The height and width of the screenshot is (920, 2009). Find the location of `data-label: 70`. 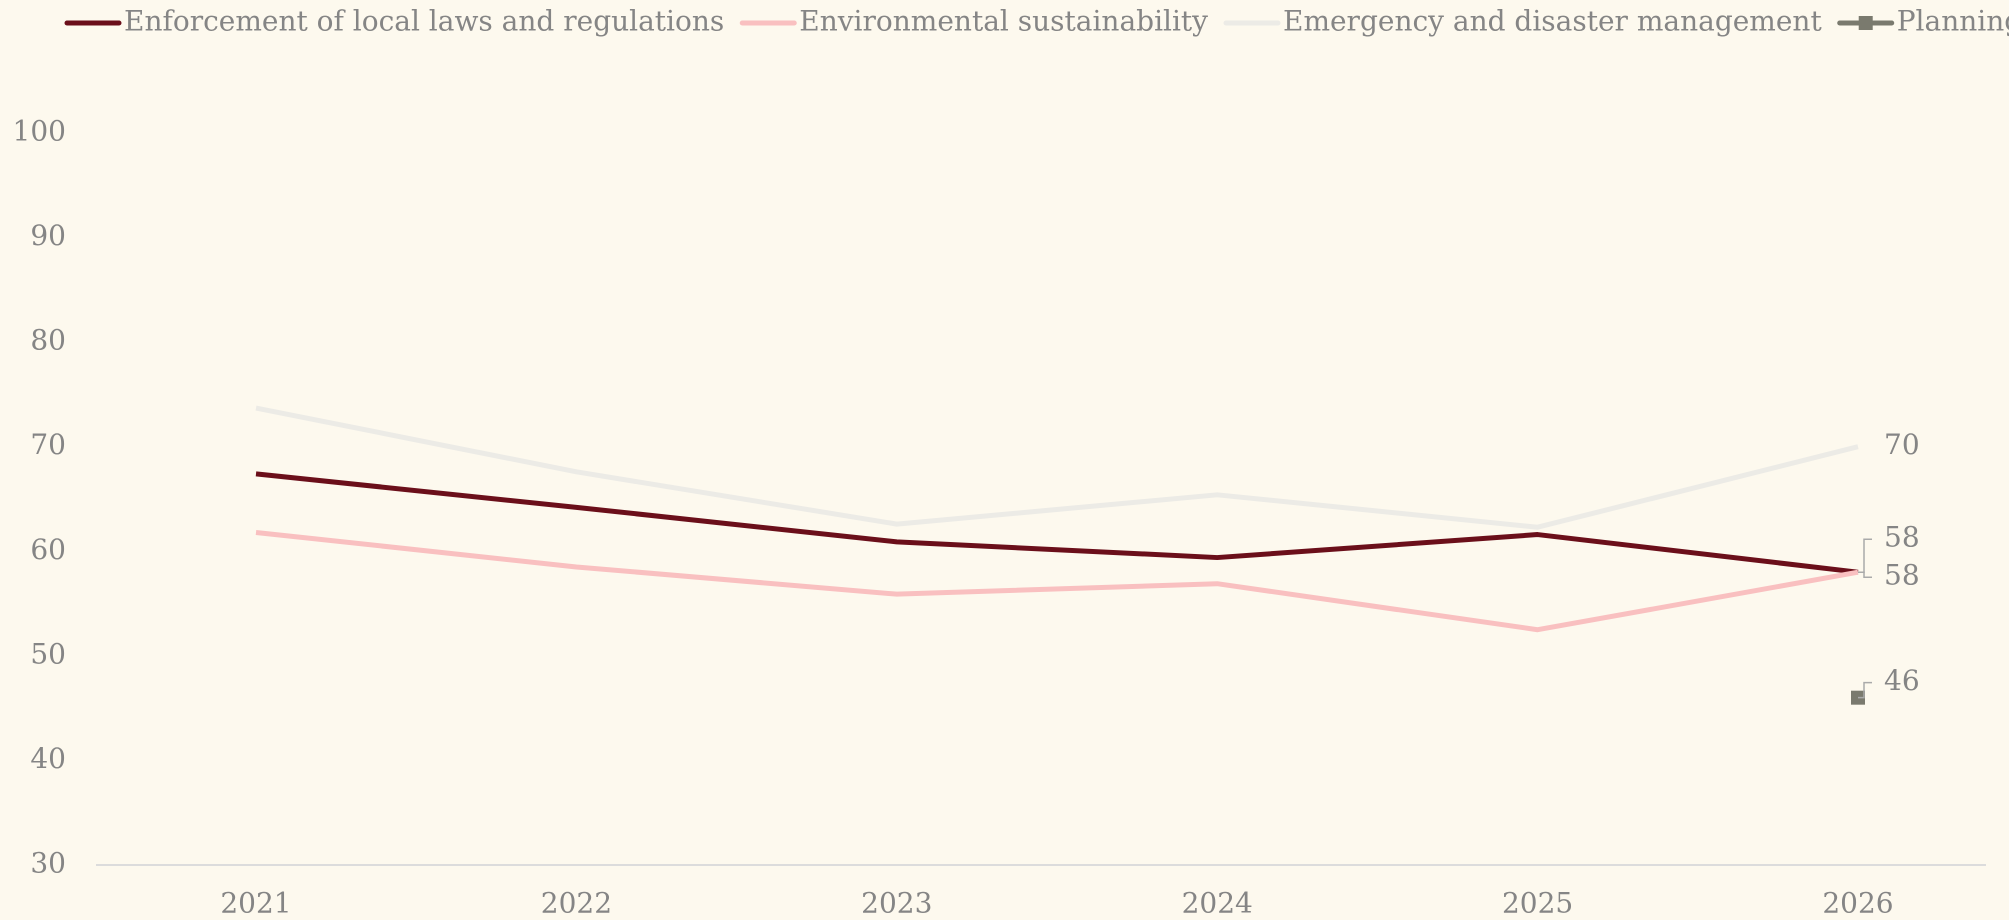

data-label: 70 is located at coordinates (1902, 444).